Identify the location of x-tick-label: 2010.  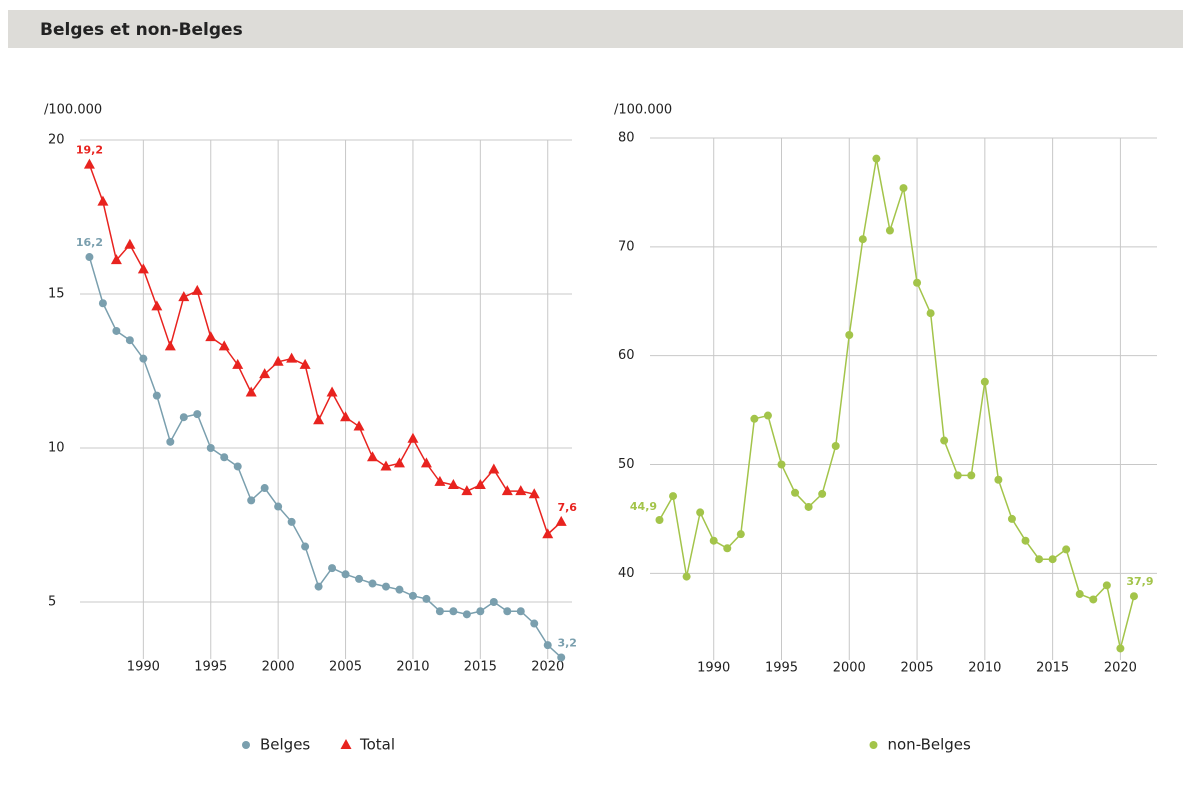
(412, 667).